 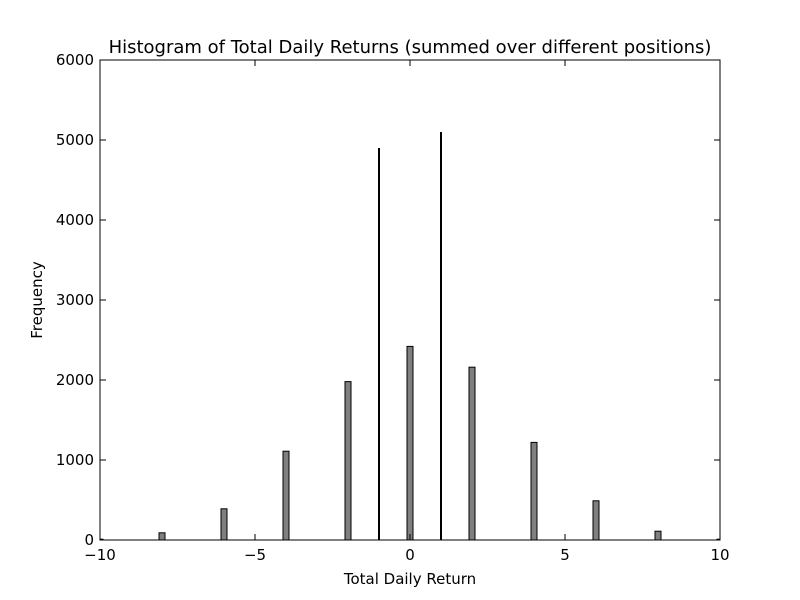 What do you see at coordinates (719, 555) in the screenshot?
I see `x-tick-label: 10` at bounding box center [719, 555].